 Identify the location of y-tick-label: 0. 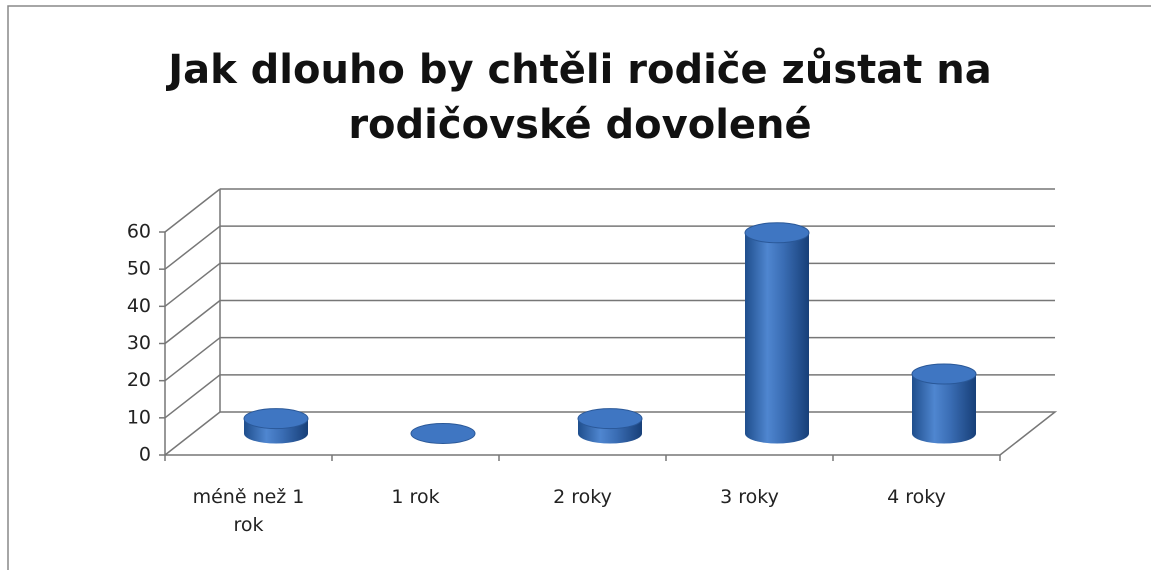
(145, 455).